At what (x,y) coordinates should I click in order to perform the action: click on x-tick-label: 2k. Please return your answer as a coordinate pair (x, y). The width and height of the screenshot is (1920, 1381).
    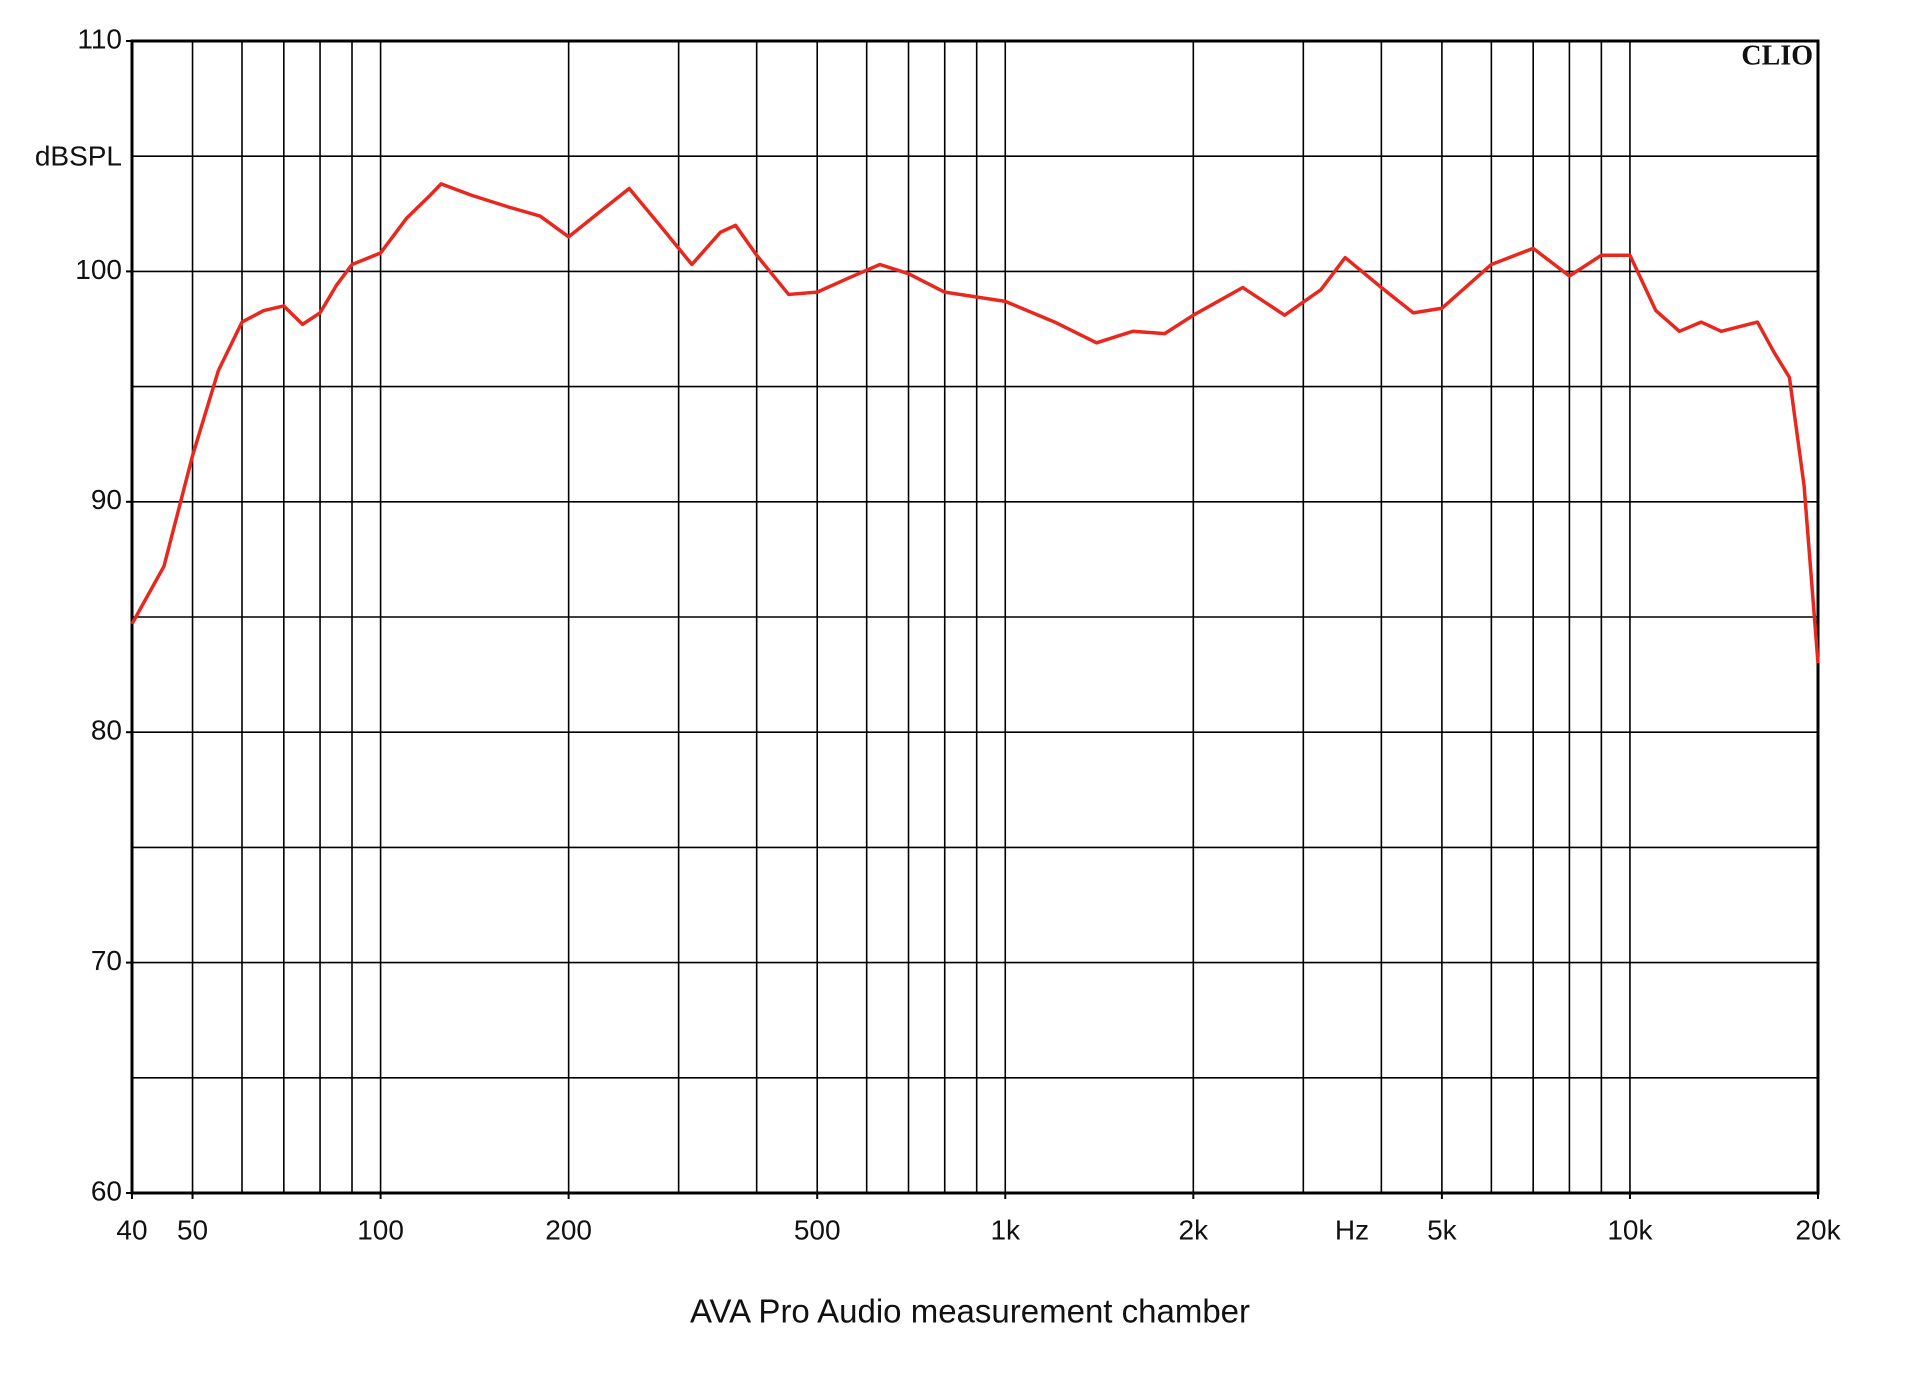
    Looking at the image, I should click on (1194, 1229).